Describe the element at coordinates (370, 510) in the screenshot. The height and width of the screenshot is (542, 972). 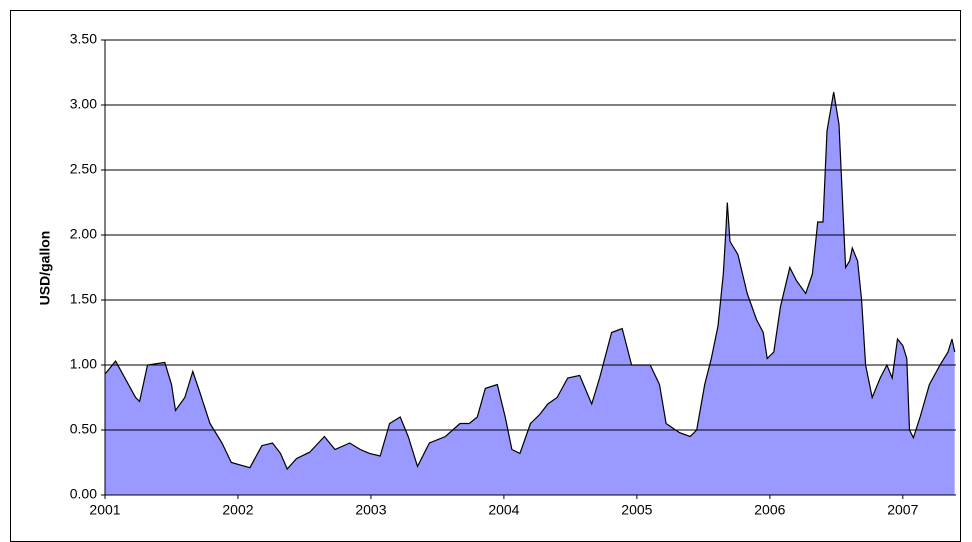
I see `x-tick-label: 2003` at that location.